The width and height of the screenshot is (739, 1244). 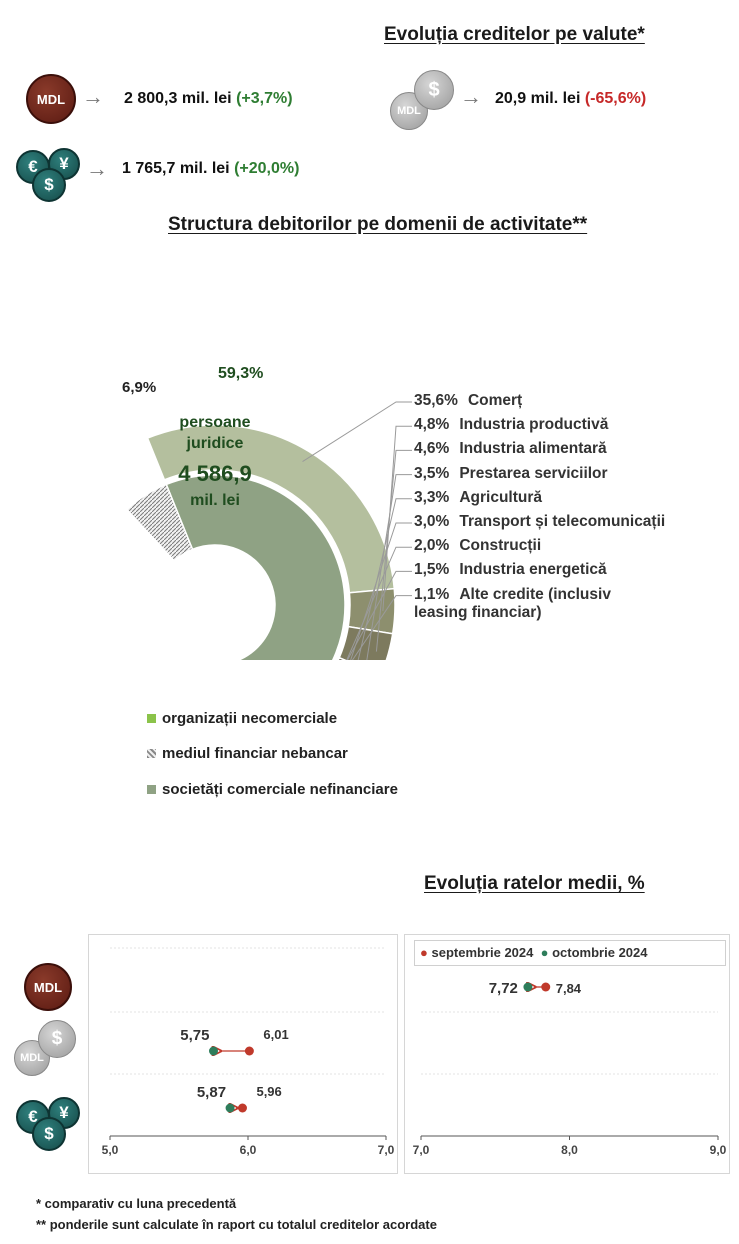 I want to click on legend-oct-label: octombrie 2024, so click(x=600, y=952).